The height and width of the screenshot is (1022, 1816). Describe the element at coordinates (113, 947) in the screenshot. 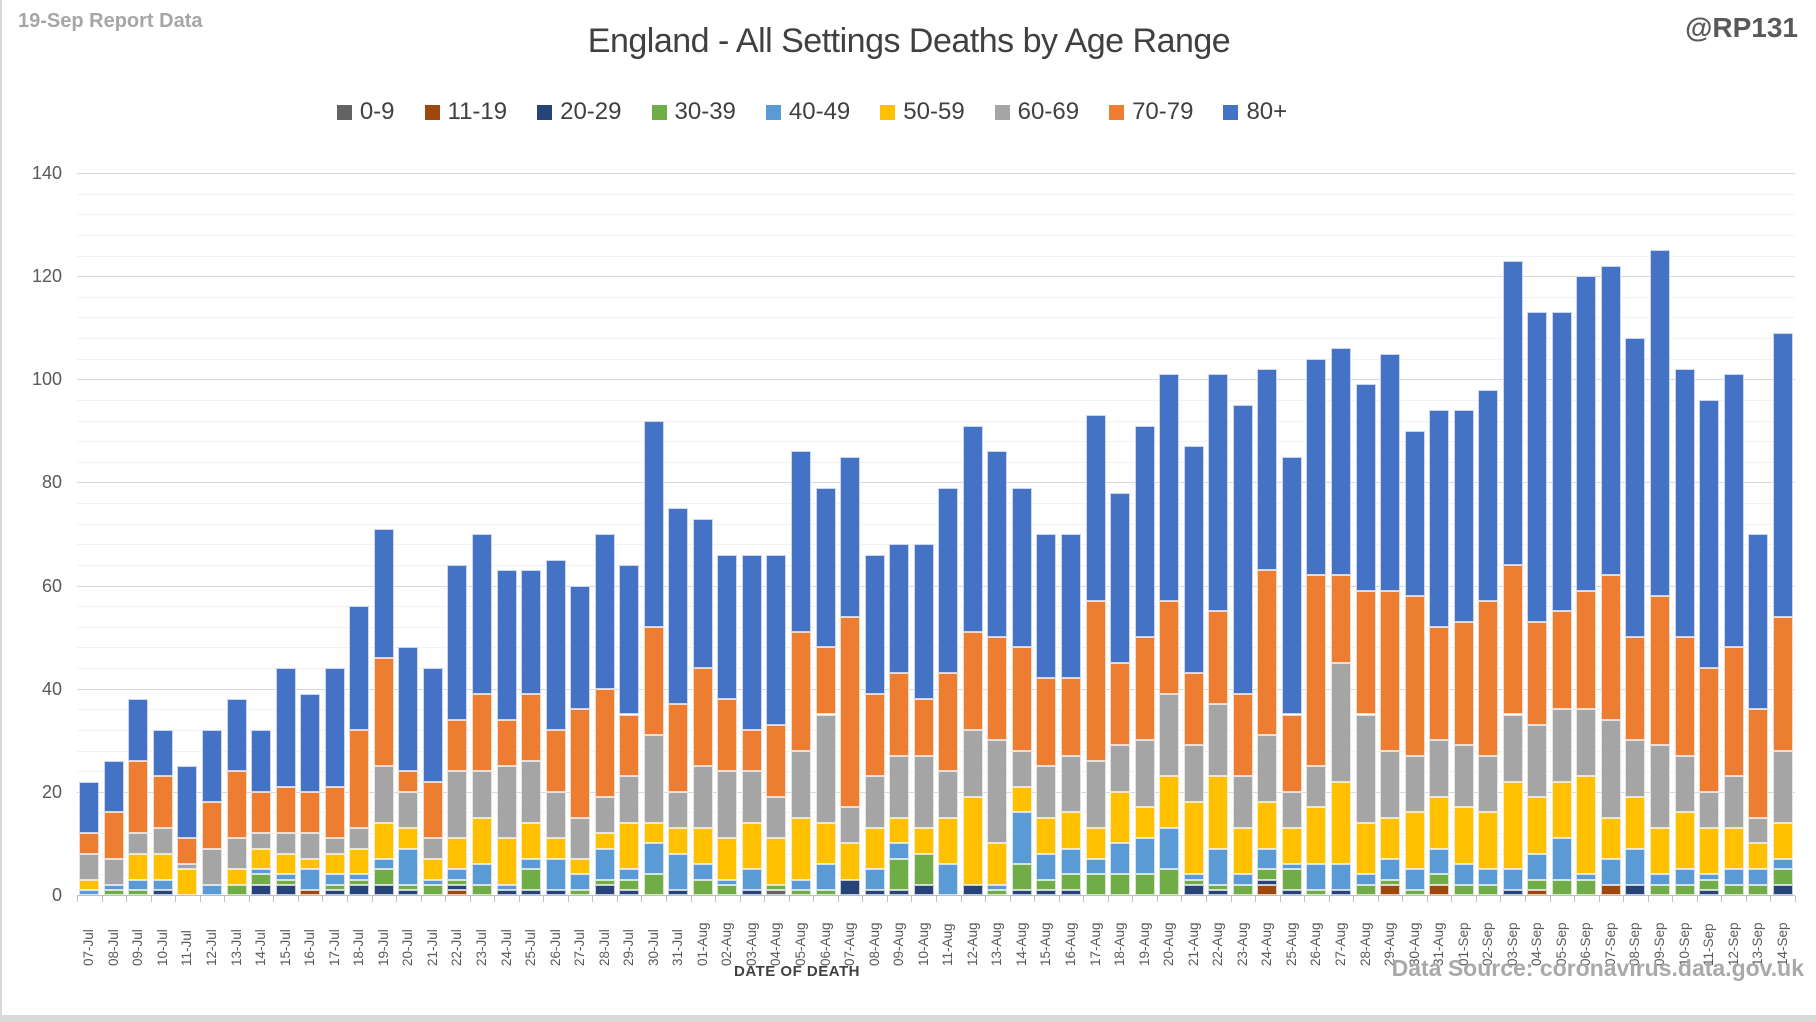

I see `x-axis-tick-label: 08-Jul` at that location.